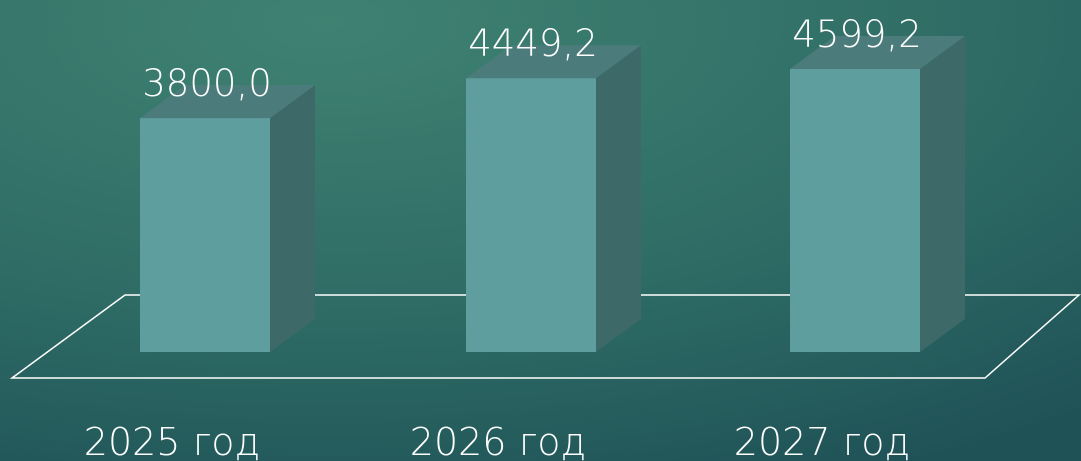  Describe the element at coordinates (172, 440) in the screenshot. I see `x-tick-label: 2025 год` at that location.